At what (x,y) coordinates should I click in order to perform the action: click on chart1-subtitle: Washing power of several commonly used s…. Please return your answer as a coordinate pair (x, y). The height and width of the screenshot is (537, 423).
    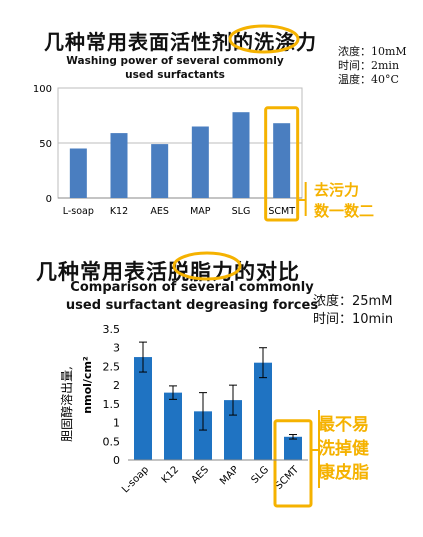
    Looking at the image, I should click on (175, 68).